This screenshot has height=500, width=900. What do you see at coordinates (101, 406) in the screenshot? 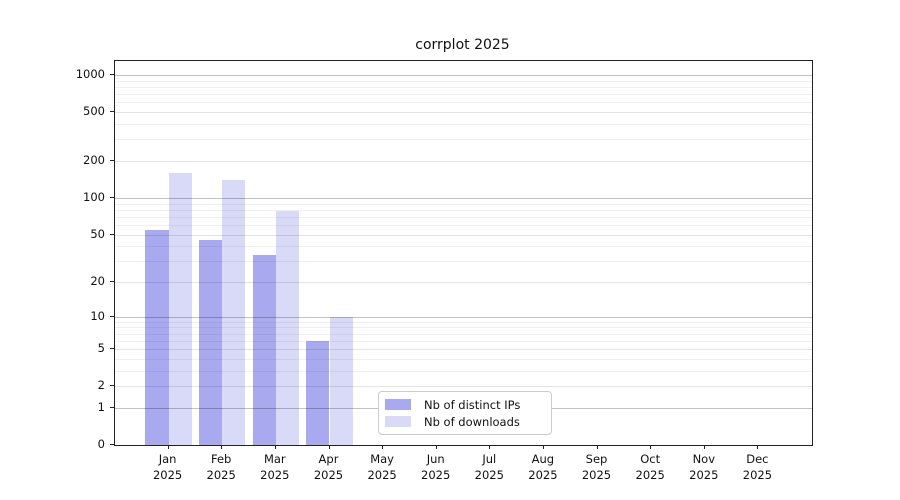
I see `y-tick-label-1: 1` at bounding box center [101, 406].